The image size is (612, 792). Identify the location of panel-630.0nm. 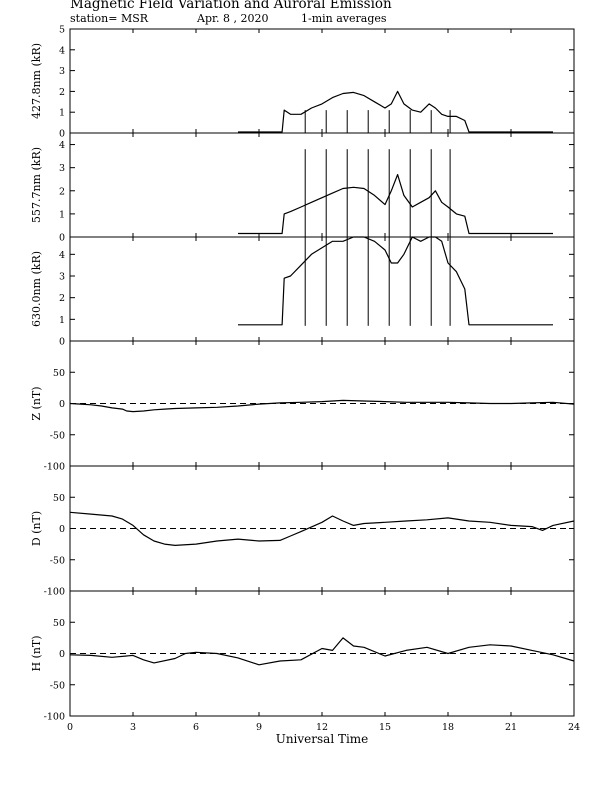
(322, 289).